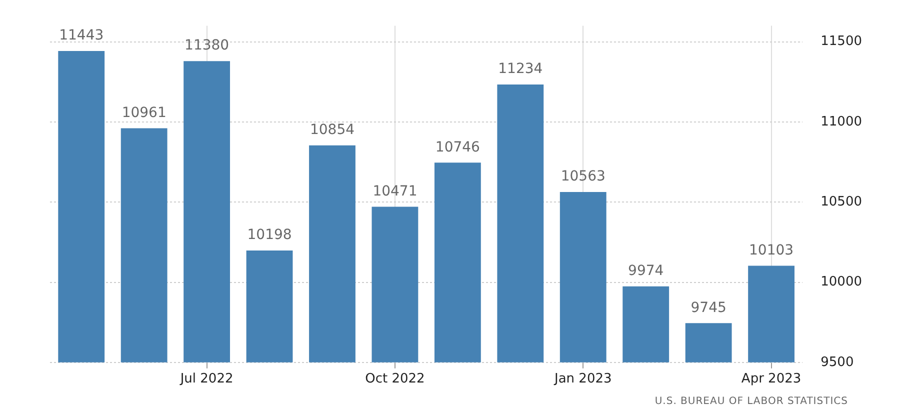 This screenshot has width=900, height=419. Describe the element at coordinates (520, 69) in the screenshot. I see `data-label: 11234` at that location.